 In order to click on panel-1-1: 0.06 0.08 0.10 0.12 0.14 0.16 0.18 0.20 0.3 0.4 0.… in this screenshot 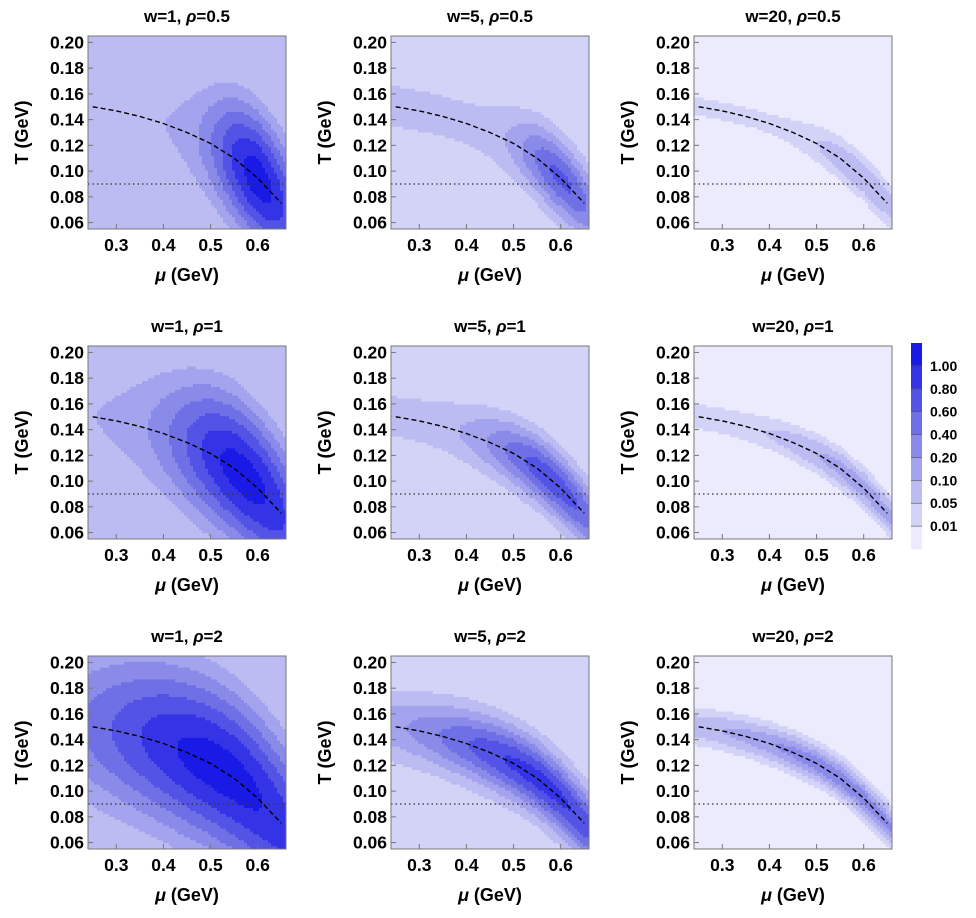, I will do `click(149, 456)`.